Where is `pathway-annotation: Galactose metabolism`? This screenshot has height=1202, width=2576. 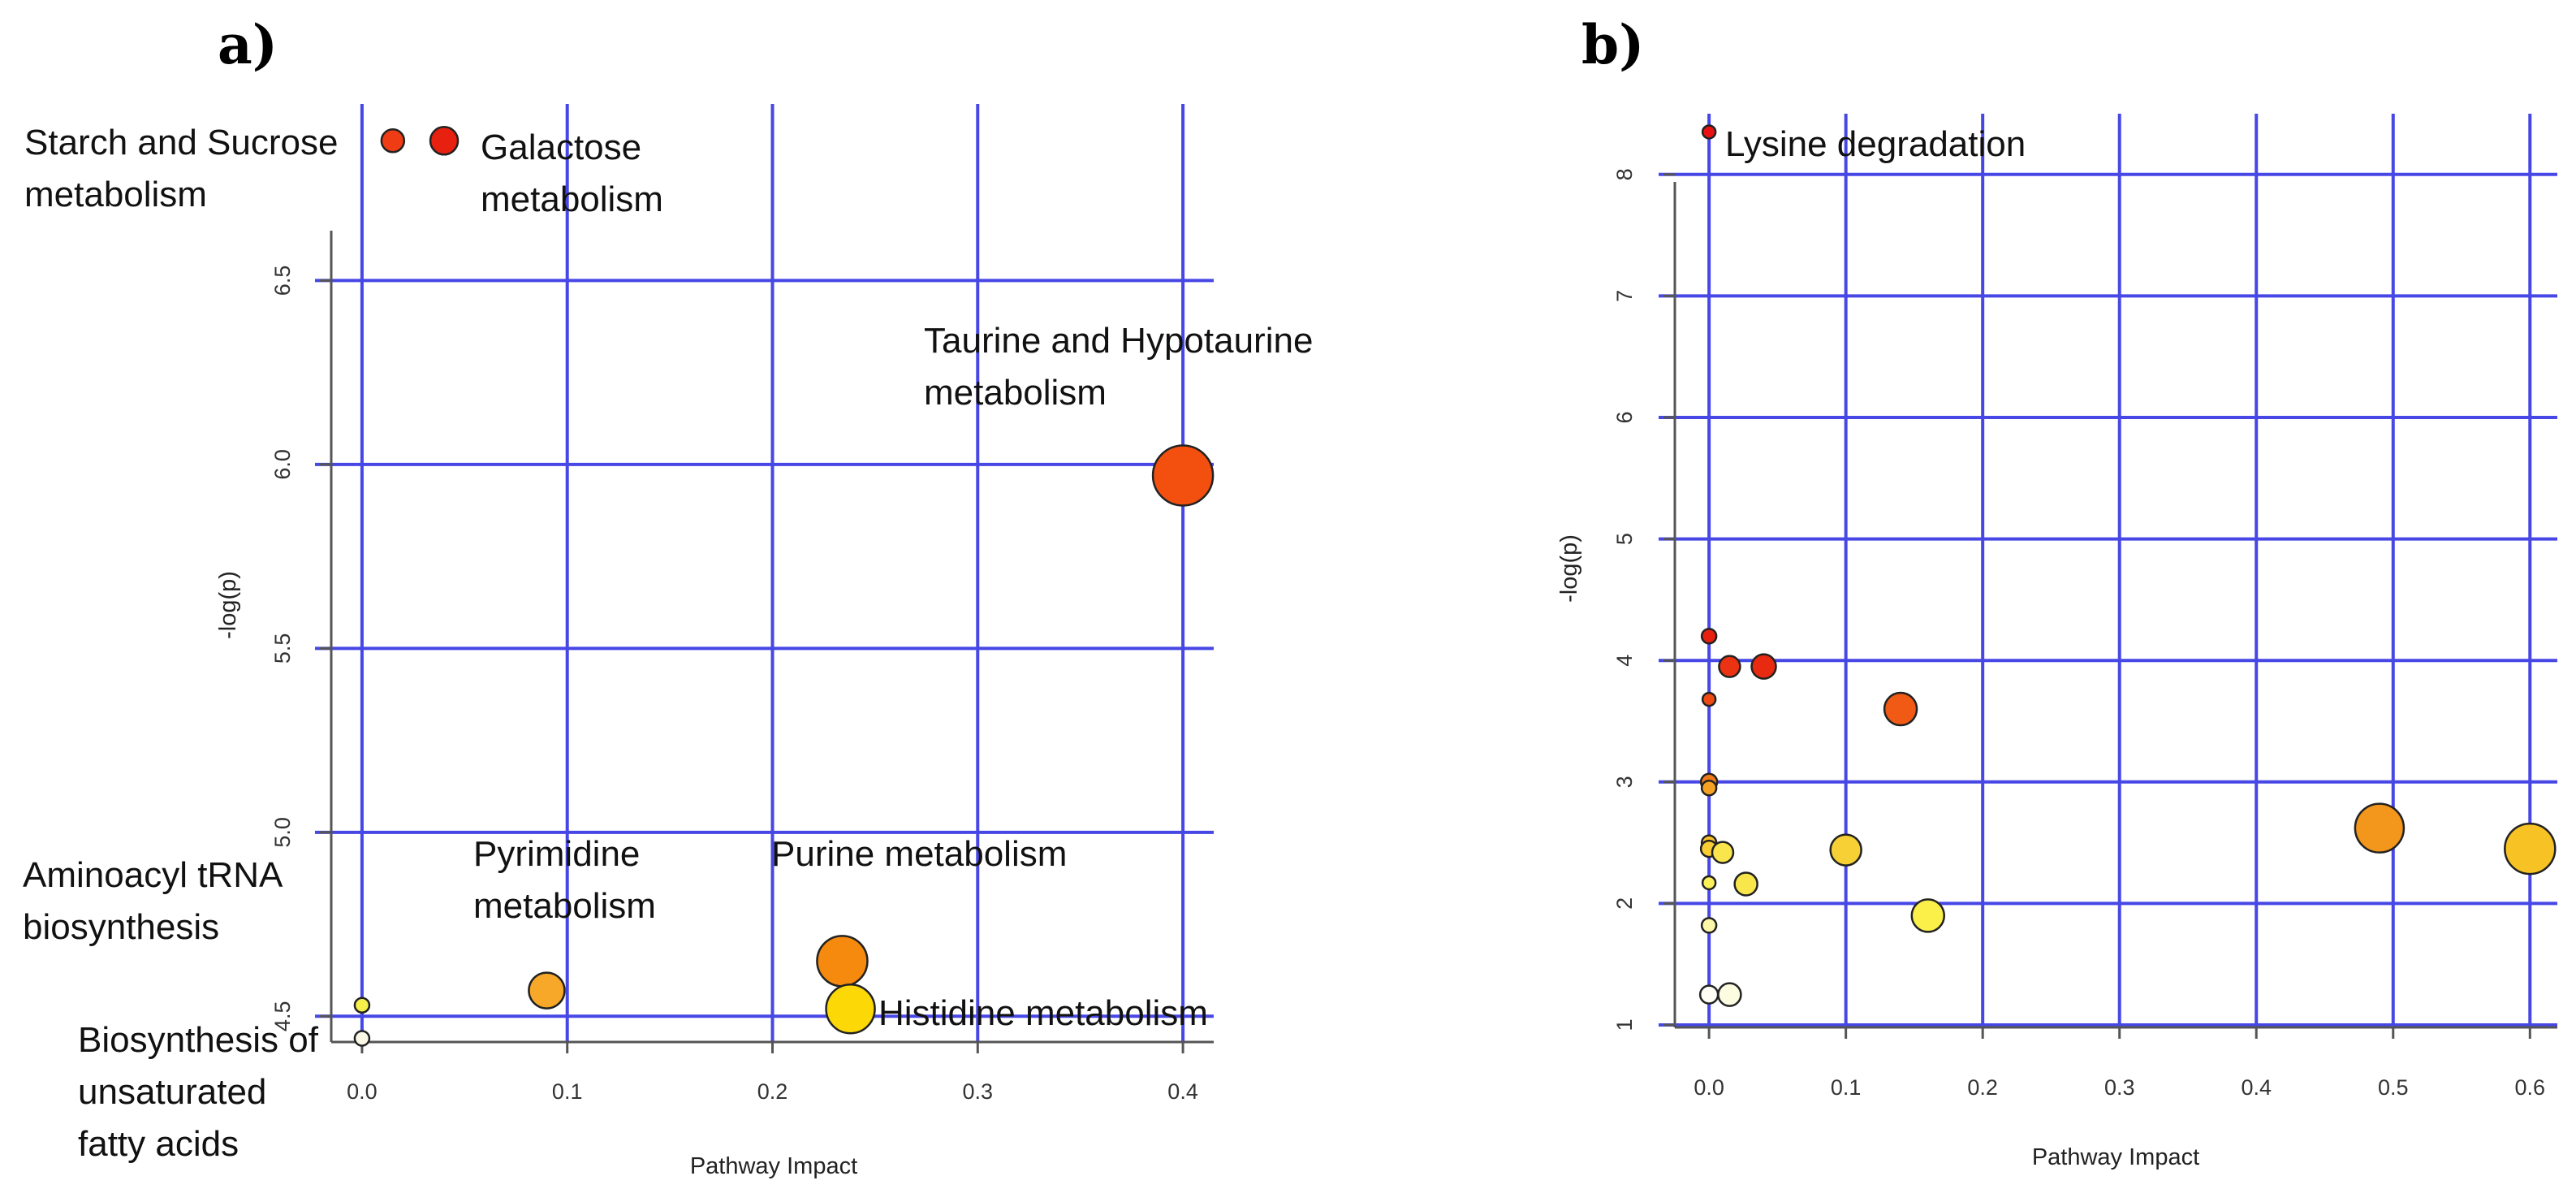 pathway-annotation: Galactose metabolism is located at coordinates (572, 173).